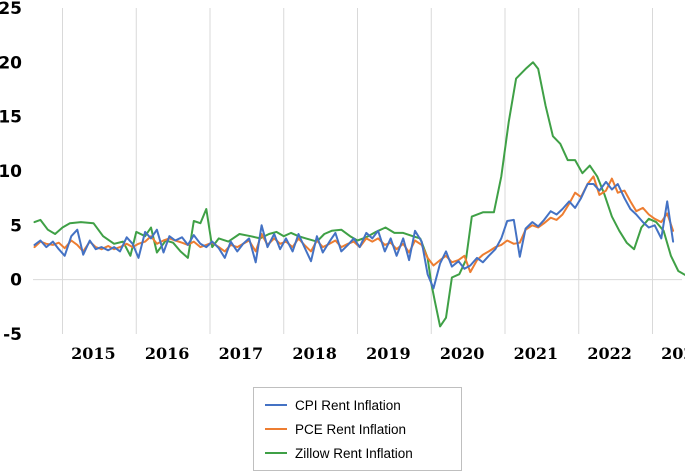  I want to click on legend-swatch-cpi, so click(276, 405).